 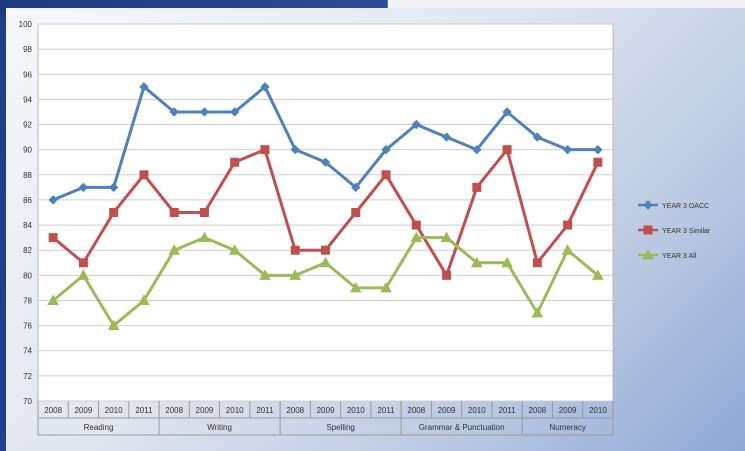 What do you see at coordinates (26, 213) in the screenshot?
I see `y-axis-ticks: 70 72 74 76 78 80 82 84 86 88 90 92 94 96 98 100` at bounding box center [26, 213].